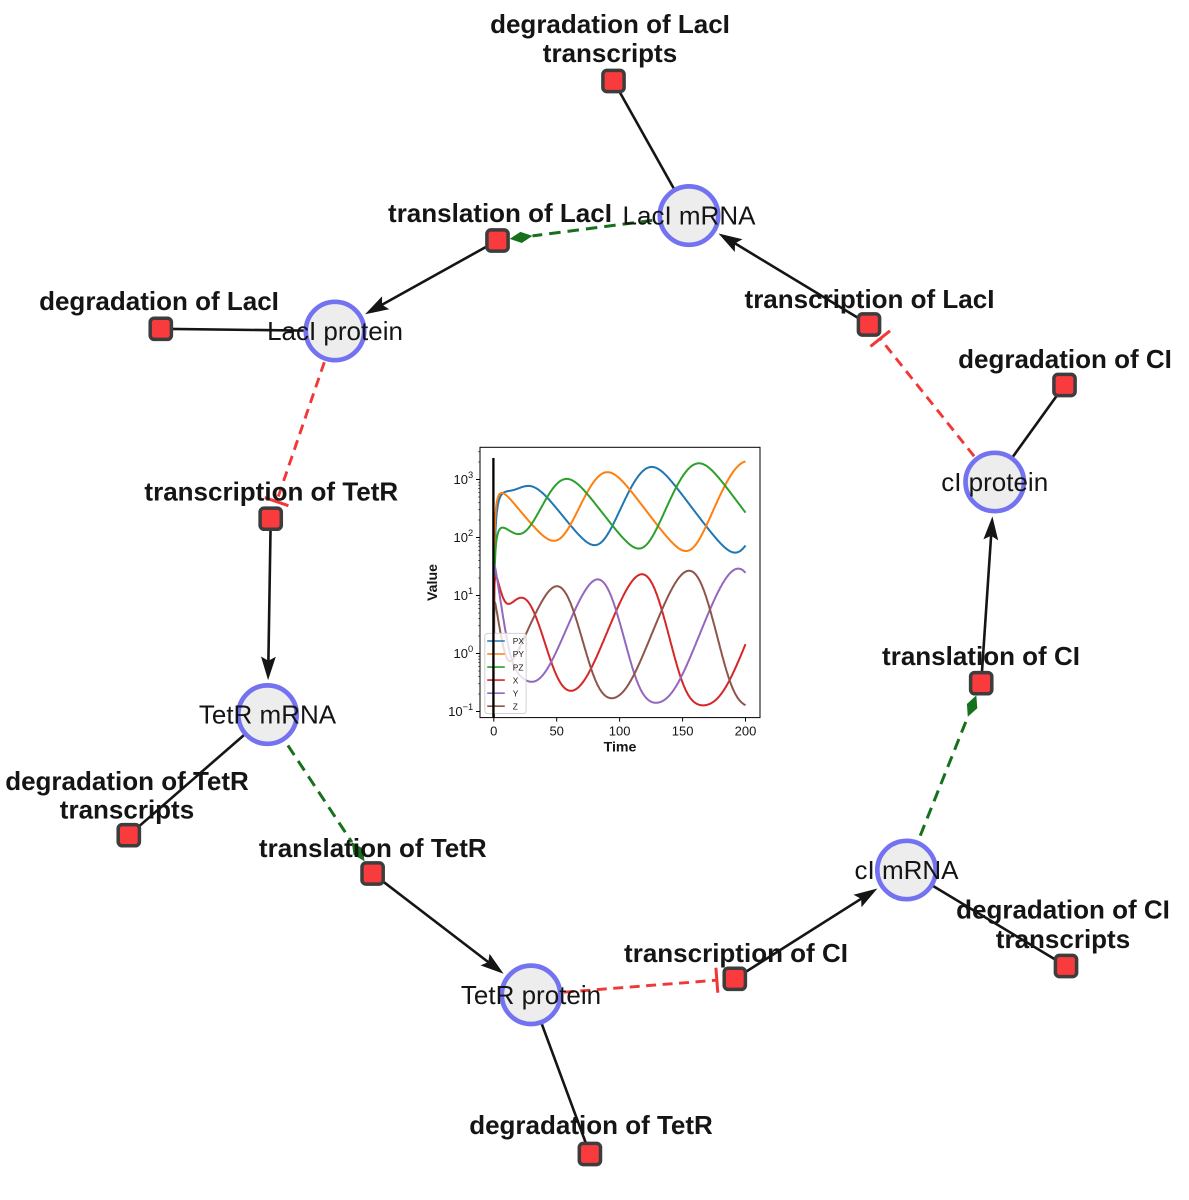  I want to click on svg-text: Value, so click(433, 582).